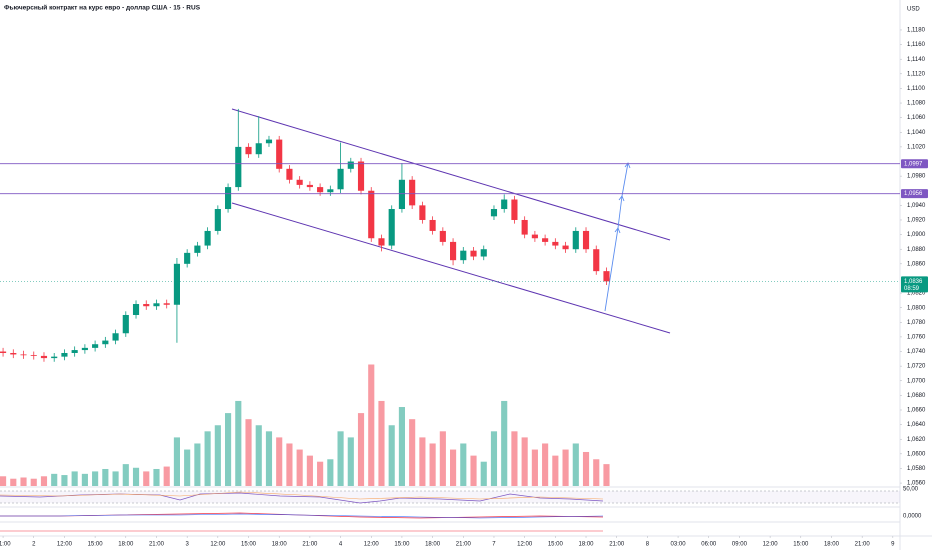 The width and height of the screenshot is (932, 550). I want to click on x-tick-label: 2, so click(34, 545).